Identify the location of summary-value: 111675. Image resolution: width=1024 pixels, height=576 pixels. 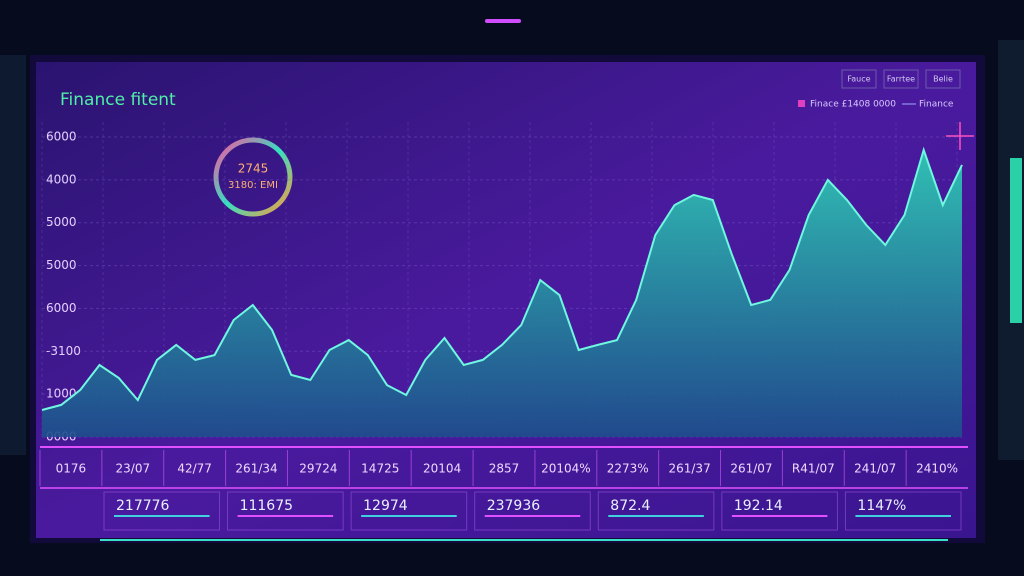
(266, 506).